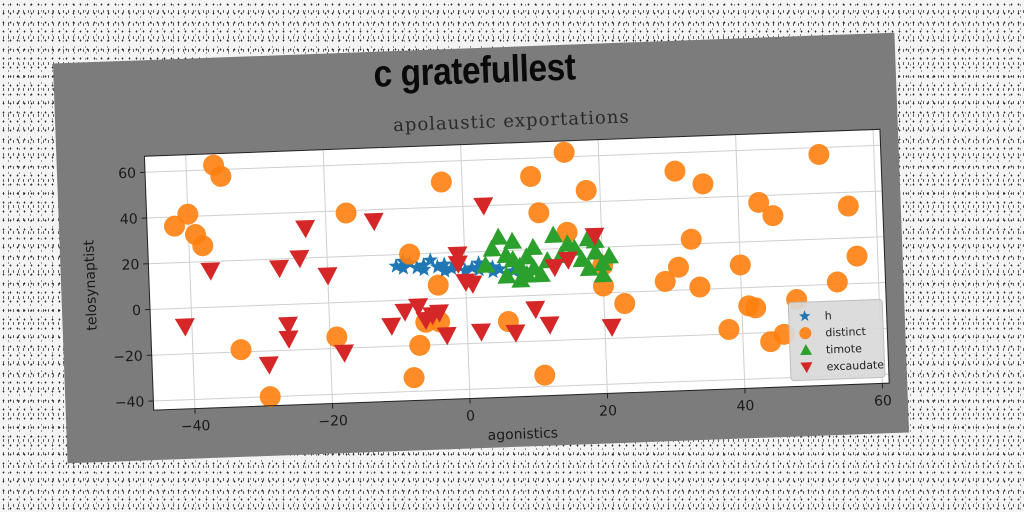 This screenshot has width=1024, height=512. I want to click on x-tick-label: 60, so click(883, 401).